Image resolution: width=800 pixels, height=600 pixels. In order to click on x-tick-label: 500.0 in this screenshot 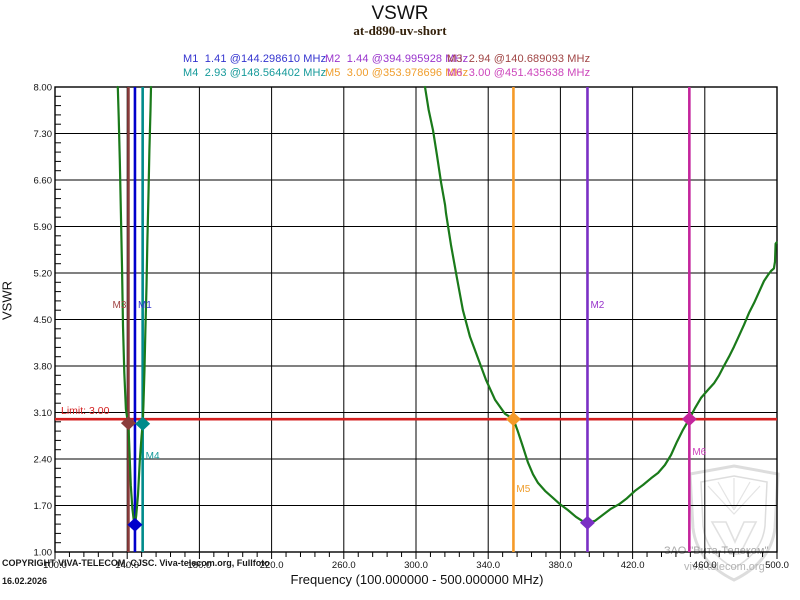, I will do `click(777, 565)`.